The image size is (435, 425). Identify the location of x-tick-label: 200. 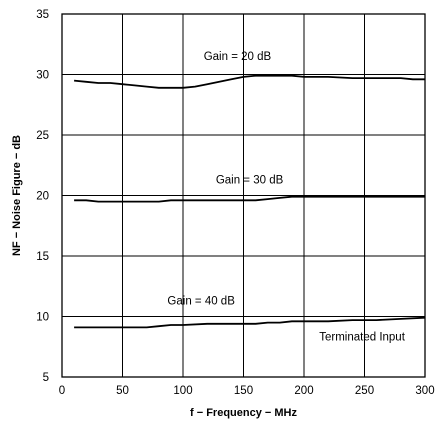
(303, 391).